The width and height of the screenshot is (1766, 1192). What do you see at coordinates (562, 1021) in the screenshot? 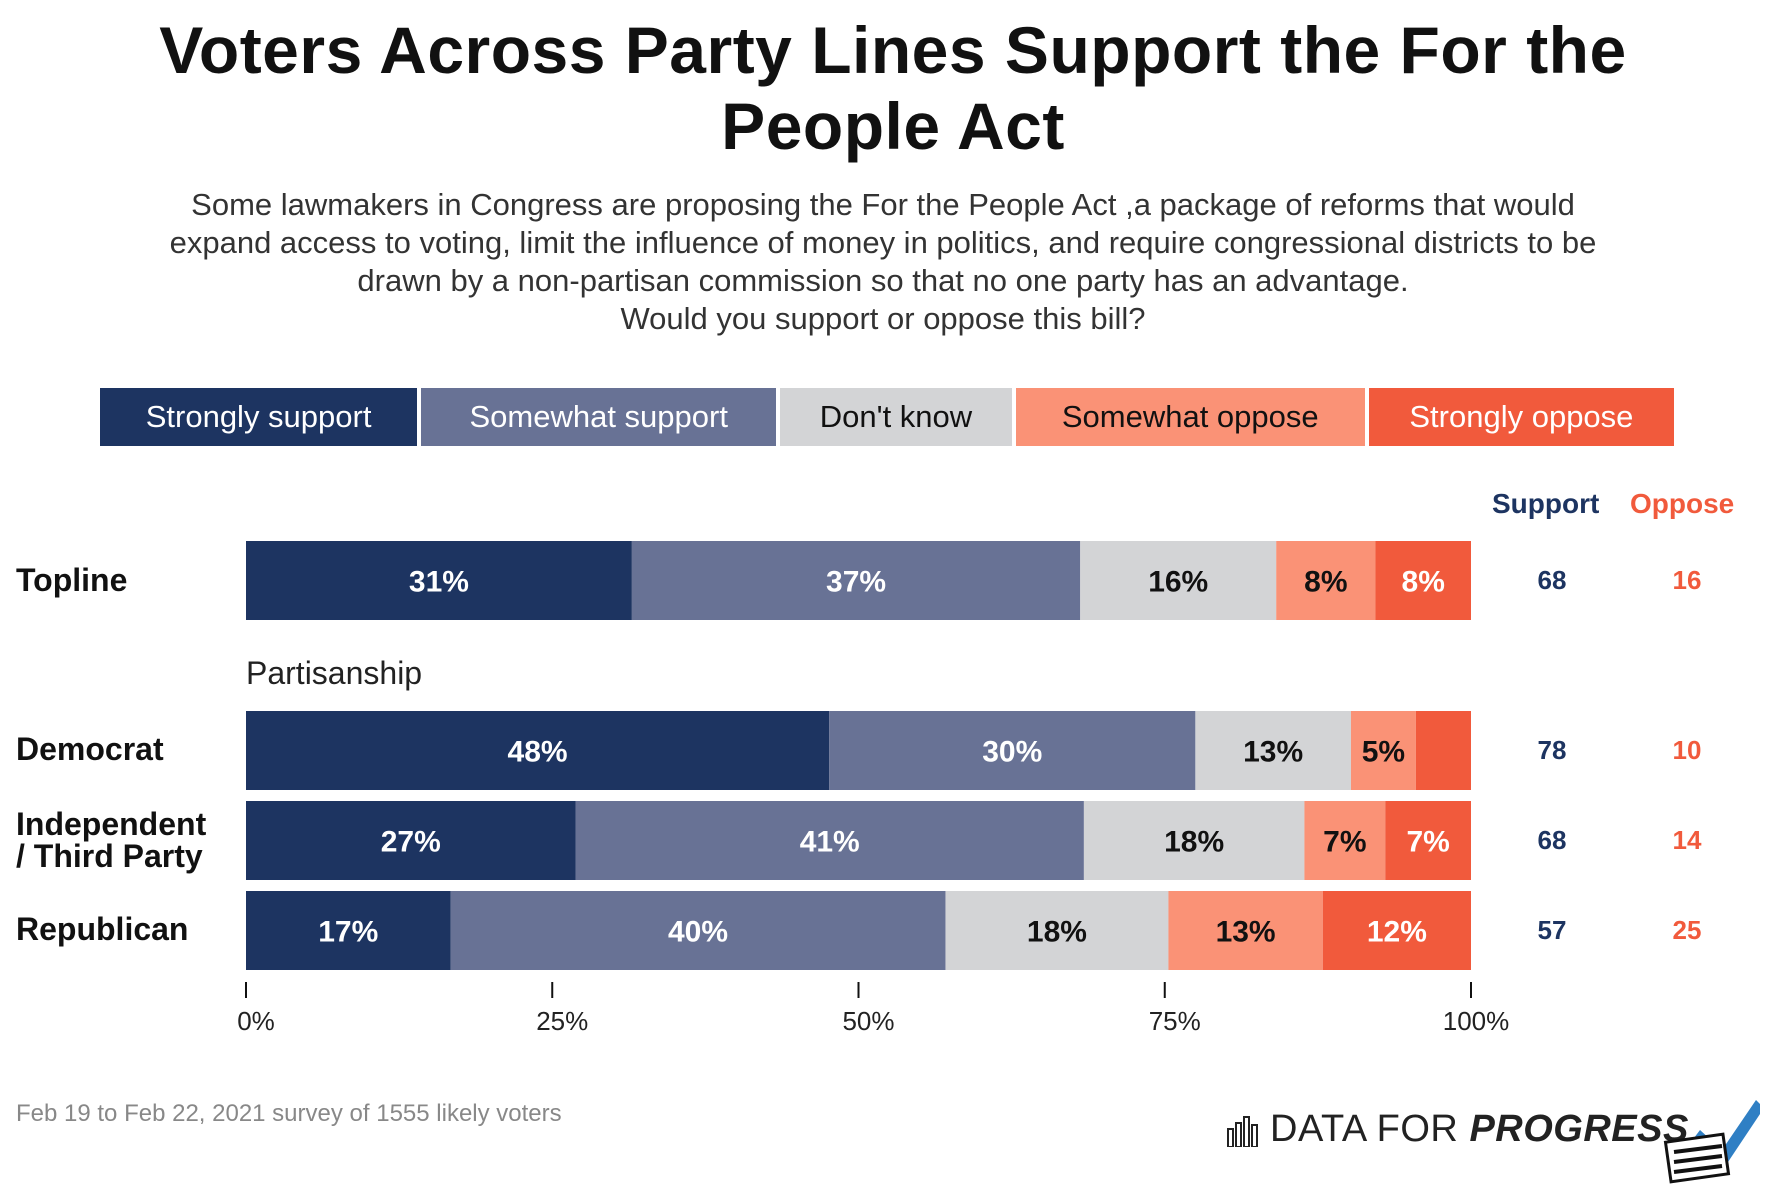
I see `x-tick-label-1: 25%` at bounding box center [562, 1021].